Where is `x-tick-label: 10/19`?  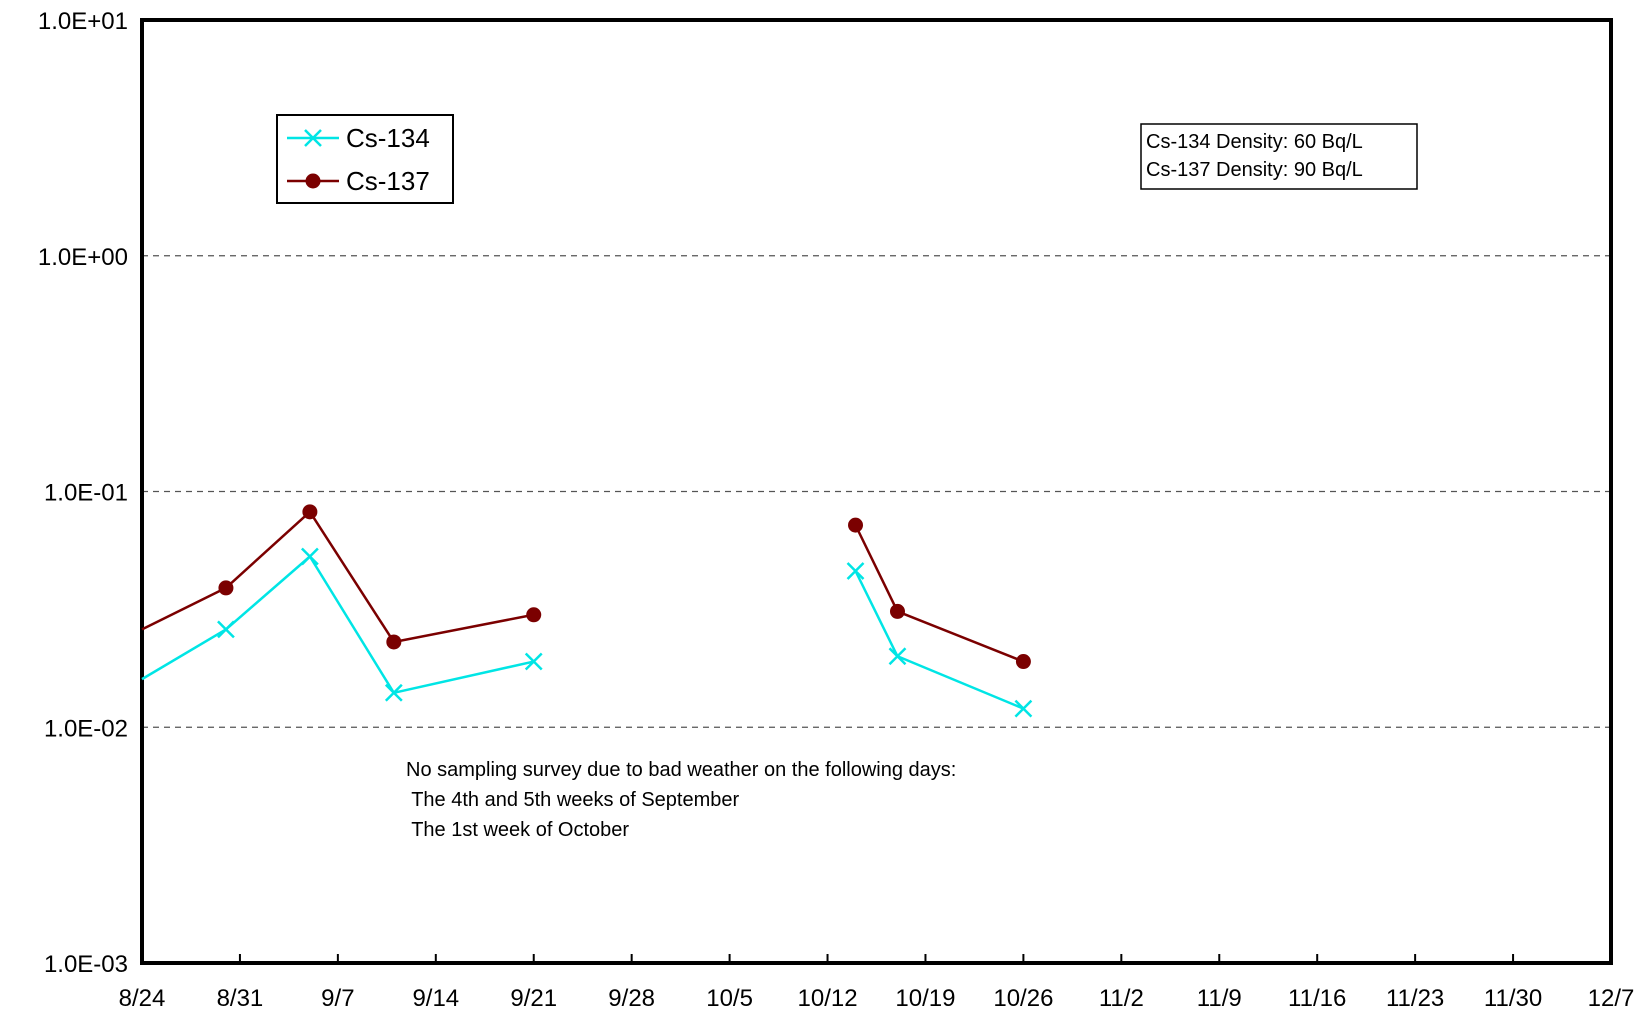 x-tick-label: 10/19 is located at coordinates (925, 998).